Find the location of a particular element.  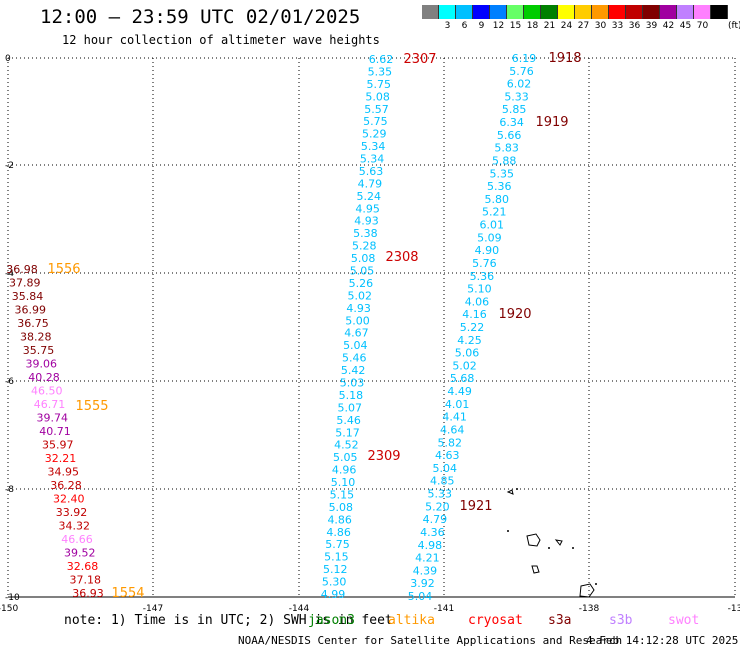

wave-height-label: 5.04 is located at coordinates (420, 596).